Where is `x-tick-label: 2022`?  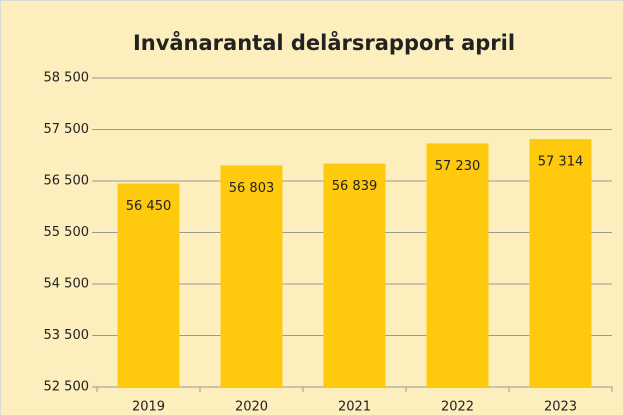
x-tick-label: 2022 is located at coordinates (457, 407).